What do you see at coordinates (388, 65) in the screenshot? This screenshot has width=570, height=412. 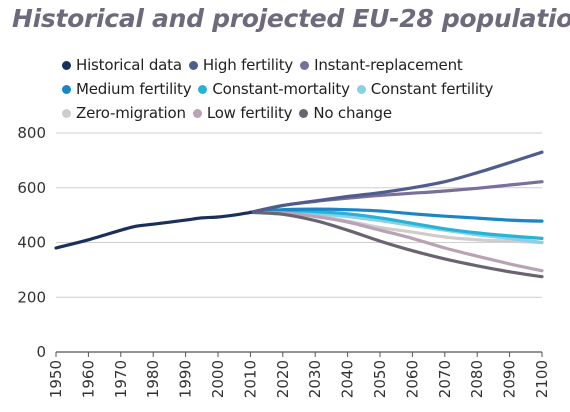 I see `legend-label: Instant-replacement` at bounding box center [388, 65].